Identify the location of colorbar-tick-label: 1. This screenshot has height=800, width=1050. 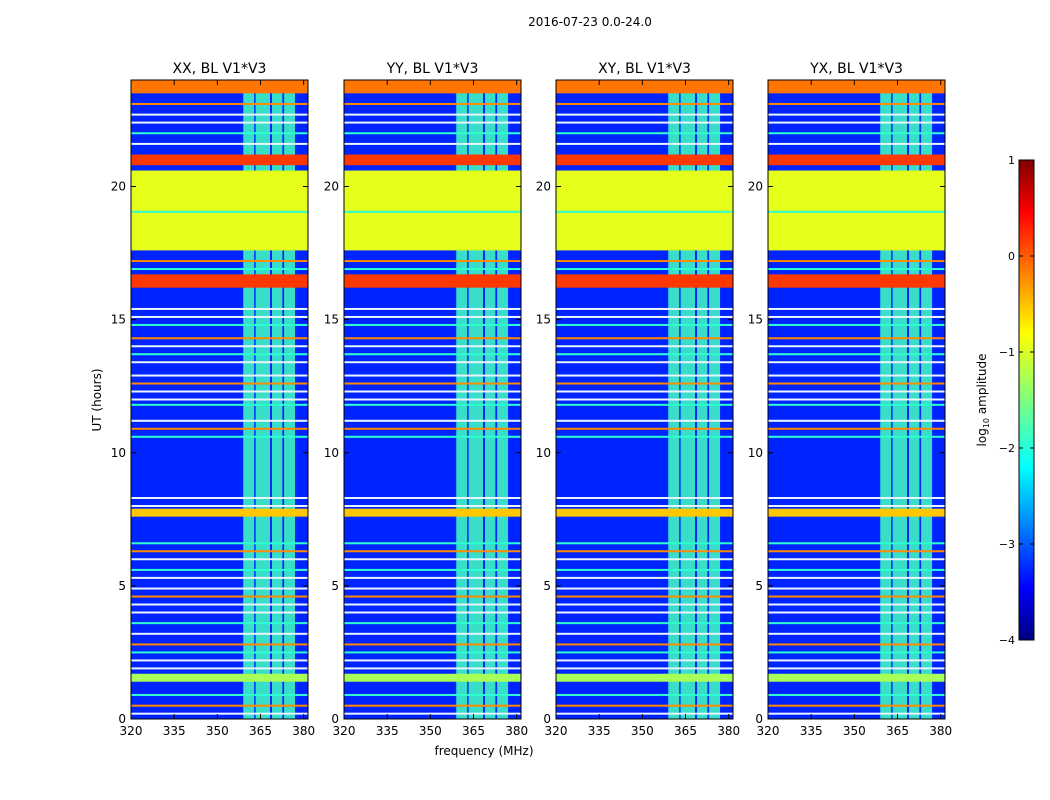
(1011, 160).